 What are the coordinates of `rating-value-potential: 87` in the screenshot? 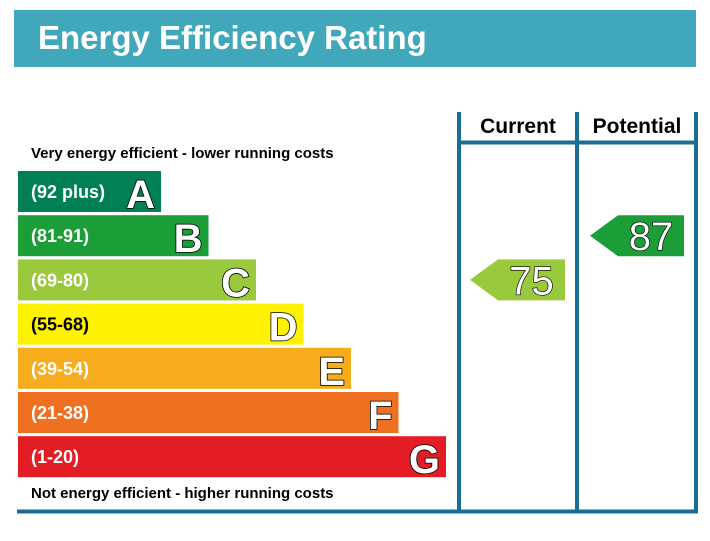 It's located at (651, 237).